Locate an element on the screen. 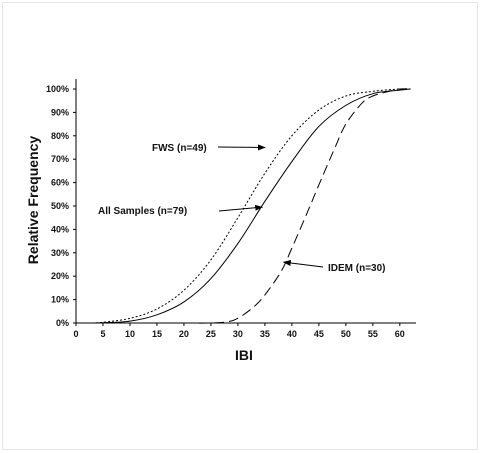  x-tick-label: 20 is located at coordinates (184, 334).